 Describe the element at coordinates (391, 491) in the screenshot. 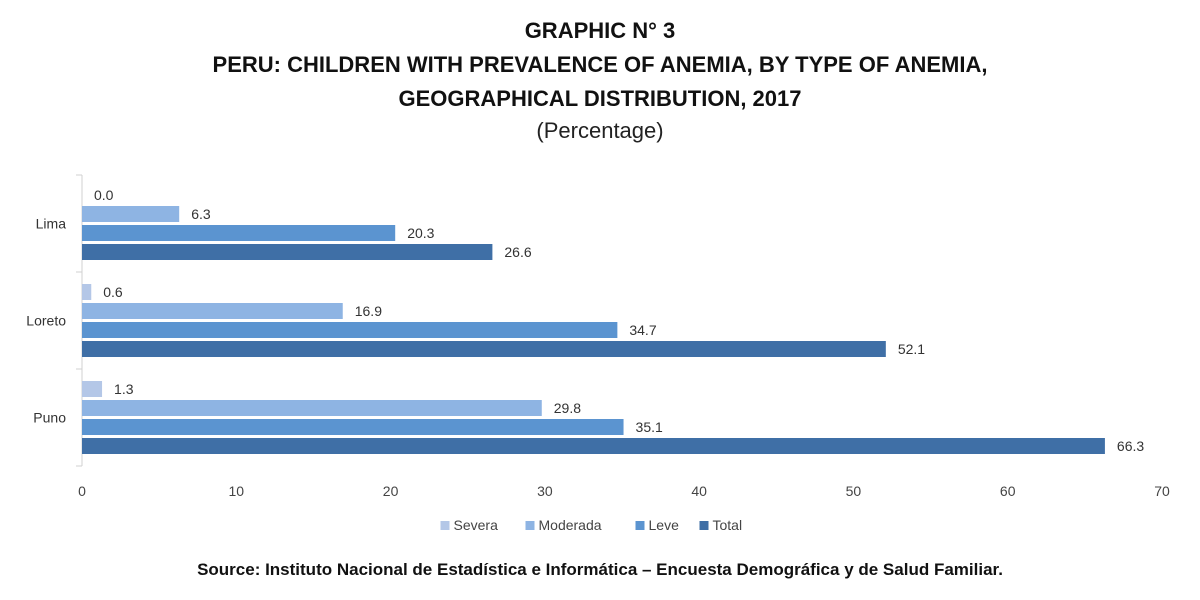

I see `x-tick-label: 20` at that location.